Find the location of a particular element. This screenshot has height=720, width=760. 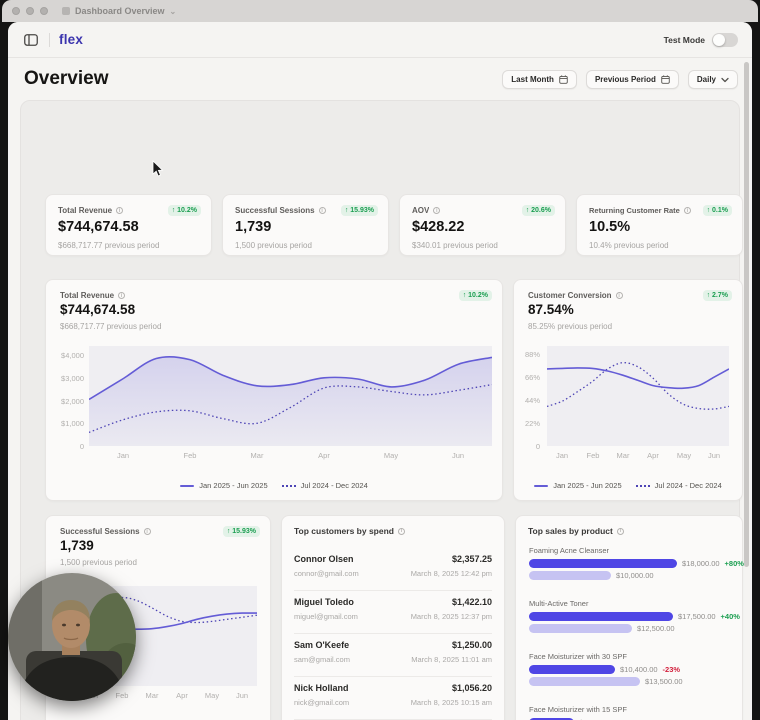

y-axis-tick: 0 is located at coordinates (81, 446).